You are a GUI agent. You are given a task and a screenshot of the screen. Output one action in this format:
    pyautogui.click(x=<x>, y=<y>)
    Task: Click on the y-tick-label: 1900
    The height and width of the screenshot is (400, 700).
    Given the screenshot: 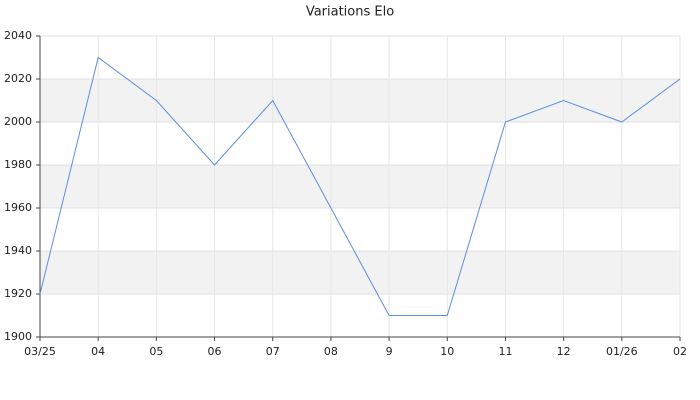 What is the action you would take?
    pyautogui.click(x=18, y=336)
    